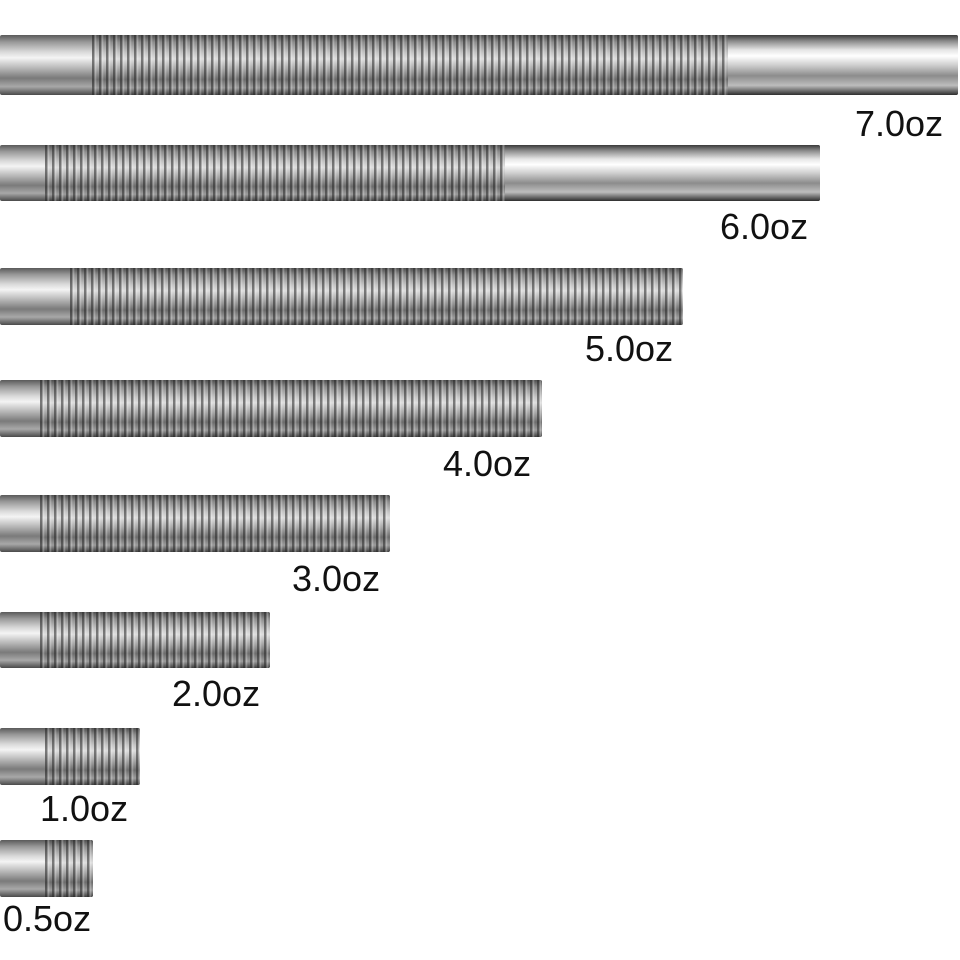 The image size is (960, 960). I want to click on weight-rod-2oz, so click(135, 640).